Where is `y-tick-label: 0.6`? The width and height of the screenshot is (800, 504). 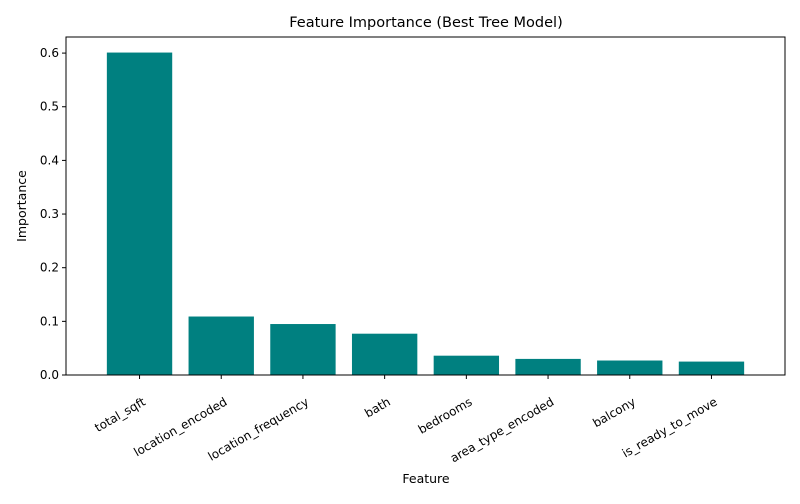 y-tick-label: 0.6 is located at coordinates (49, 53).